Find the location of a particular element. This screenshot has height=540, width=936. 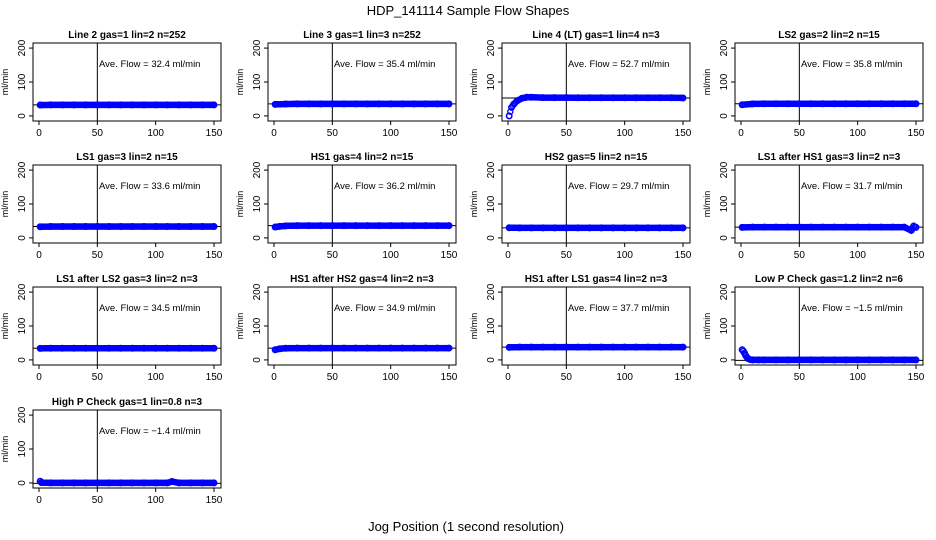

average-flow-annotation: Ave. Flow = 35.4 ml/min is located at coordinates (384, 64).